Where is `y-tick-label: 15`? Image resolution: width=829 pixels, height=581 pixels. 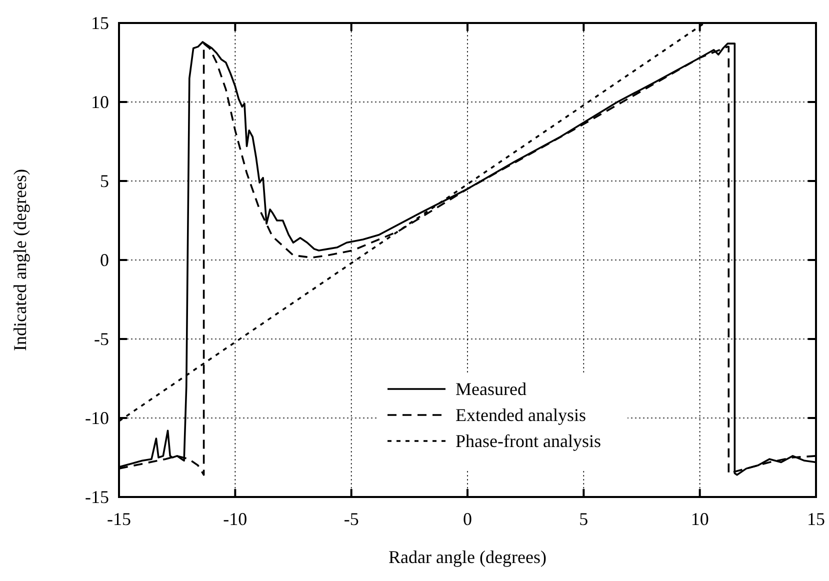
y-tick-label: 15 is located at coordinates (100, 23).